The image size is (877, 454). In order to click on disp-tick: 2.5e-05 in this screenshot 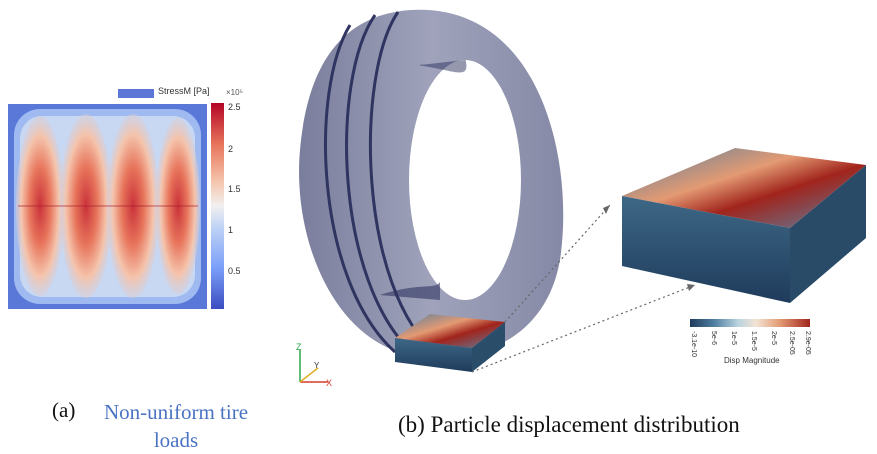, I will do `click(791, 343)`.